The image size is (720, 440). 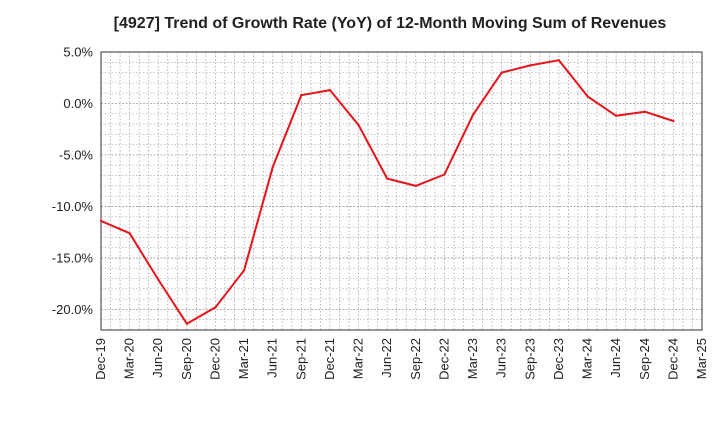 What do you see at coordinates (558, 359) in the screenshot?
I see `x-tick-label: Dec-23` at bounding box center [558, 359].